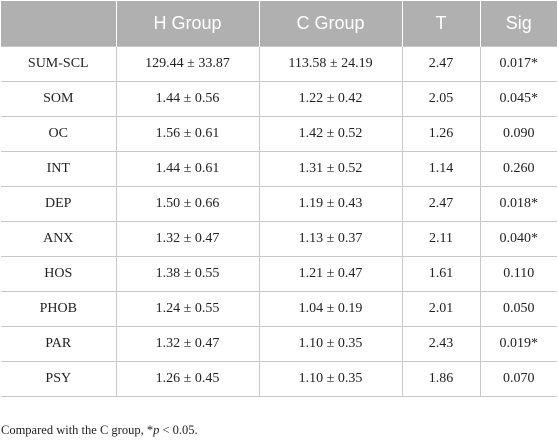  I want to click on c-group-value: 1.42 ± 0.52, so click(330, 134).